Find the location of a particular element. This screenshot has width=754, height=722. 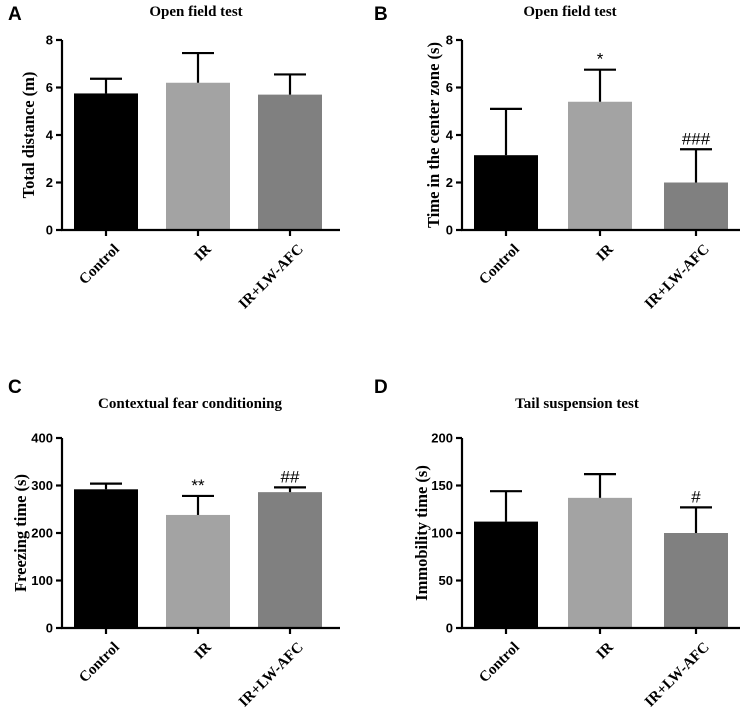

y-axis-label: Immobility time (s) is located at coordinates (421, 533).